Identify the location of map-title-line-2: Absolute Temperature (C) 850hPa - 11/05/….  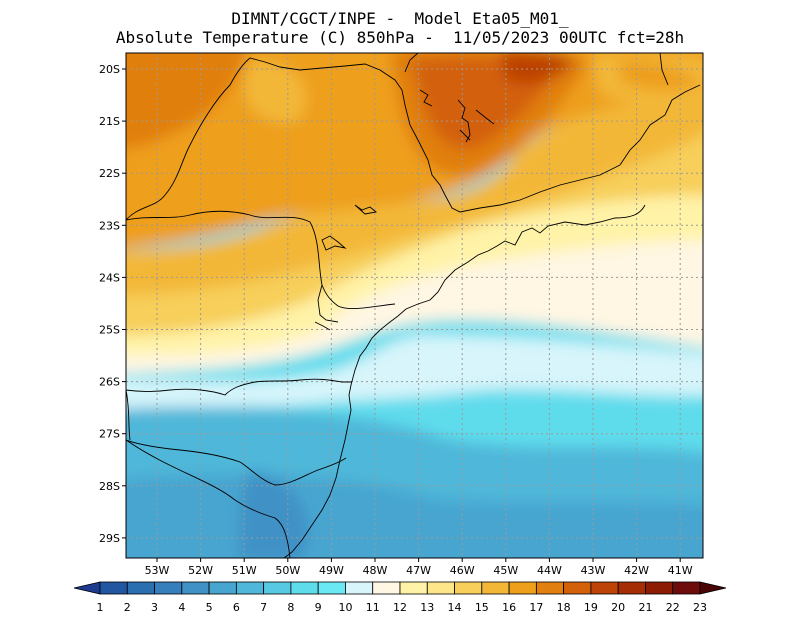
(400, 37).